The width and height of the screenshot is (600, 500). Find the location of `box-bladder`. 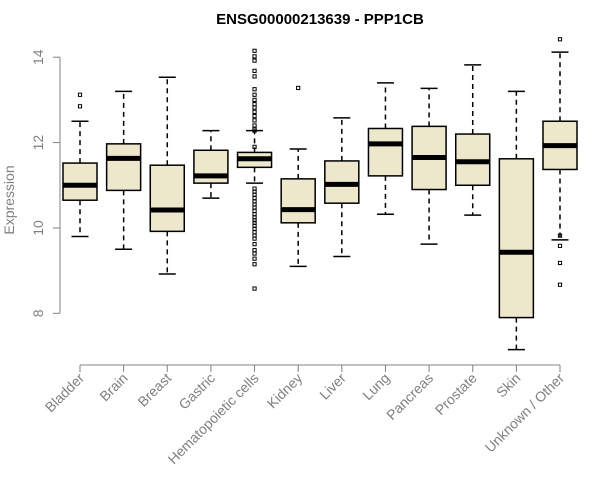

box-bladder is located at coordinates (80, 165).